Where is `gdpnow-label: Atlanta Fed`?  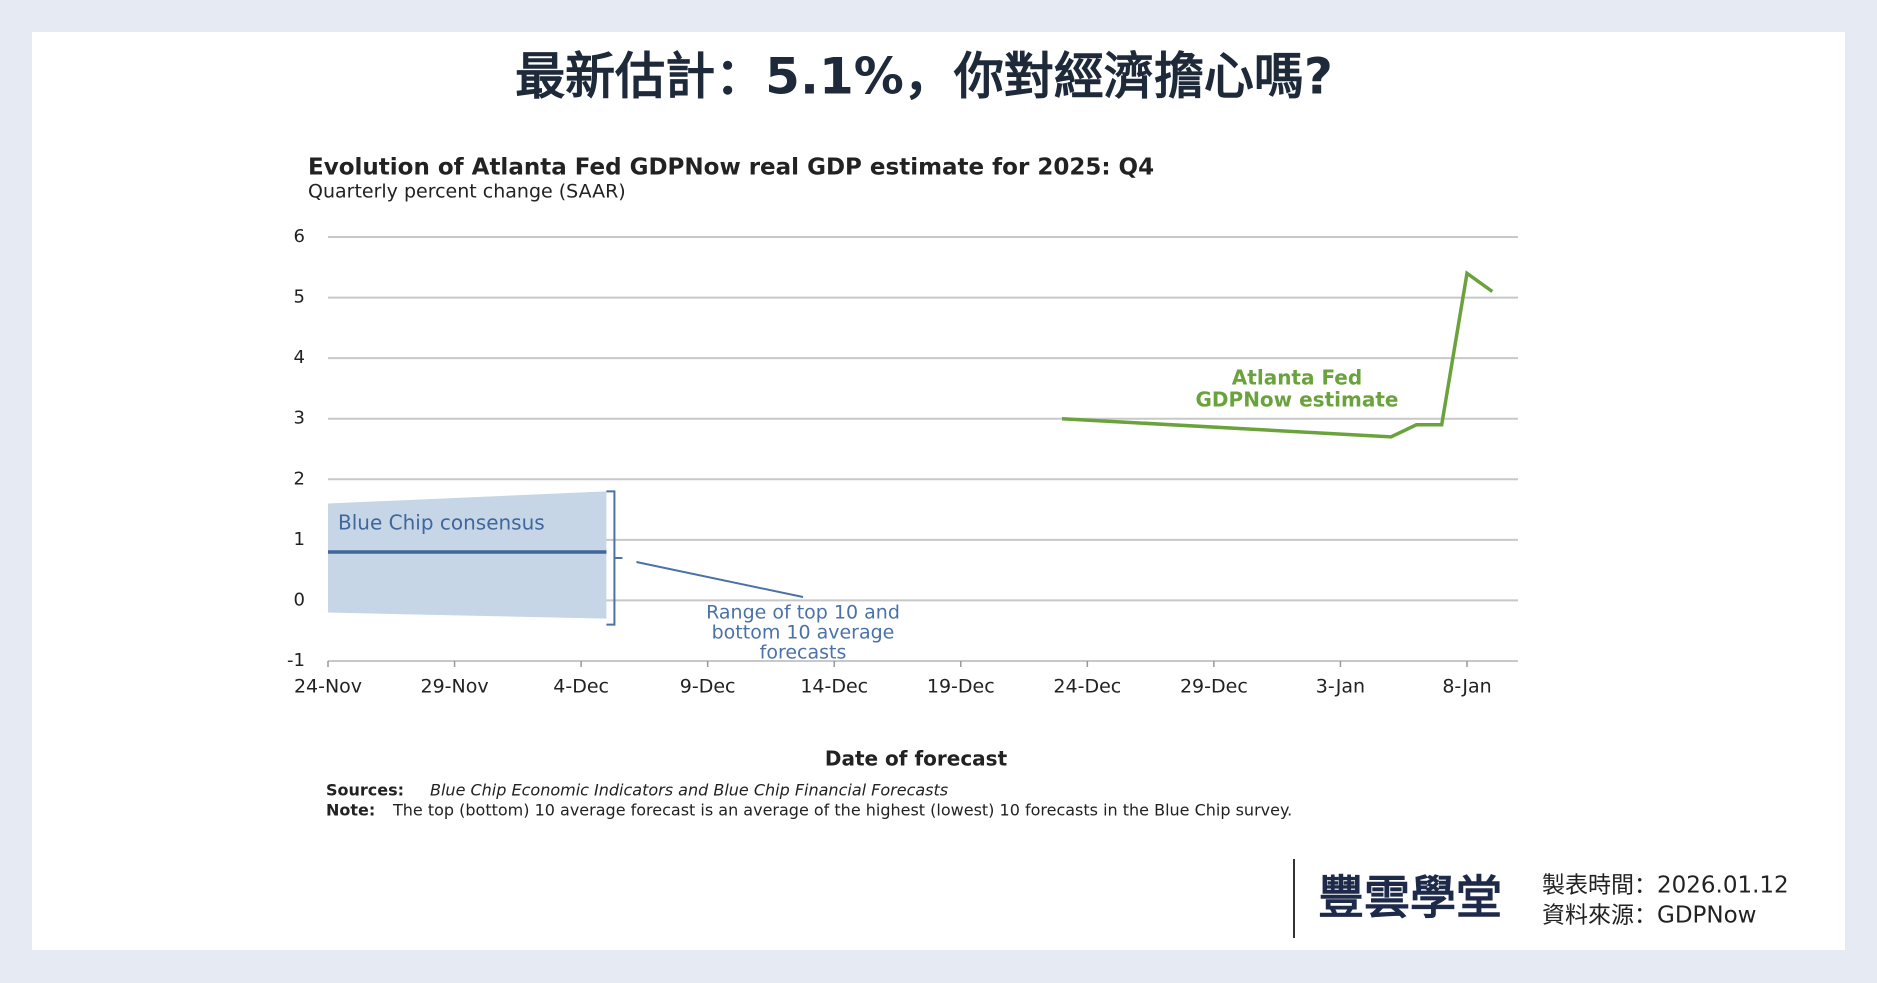 gdpnow-label: Atlanta Fed is located at coordinates (1297, 378).